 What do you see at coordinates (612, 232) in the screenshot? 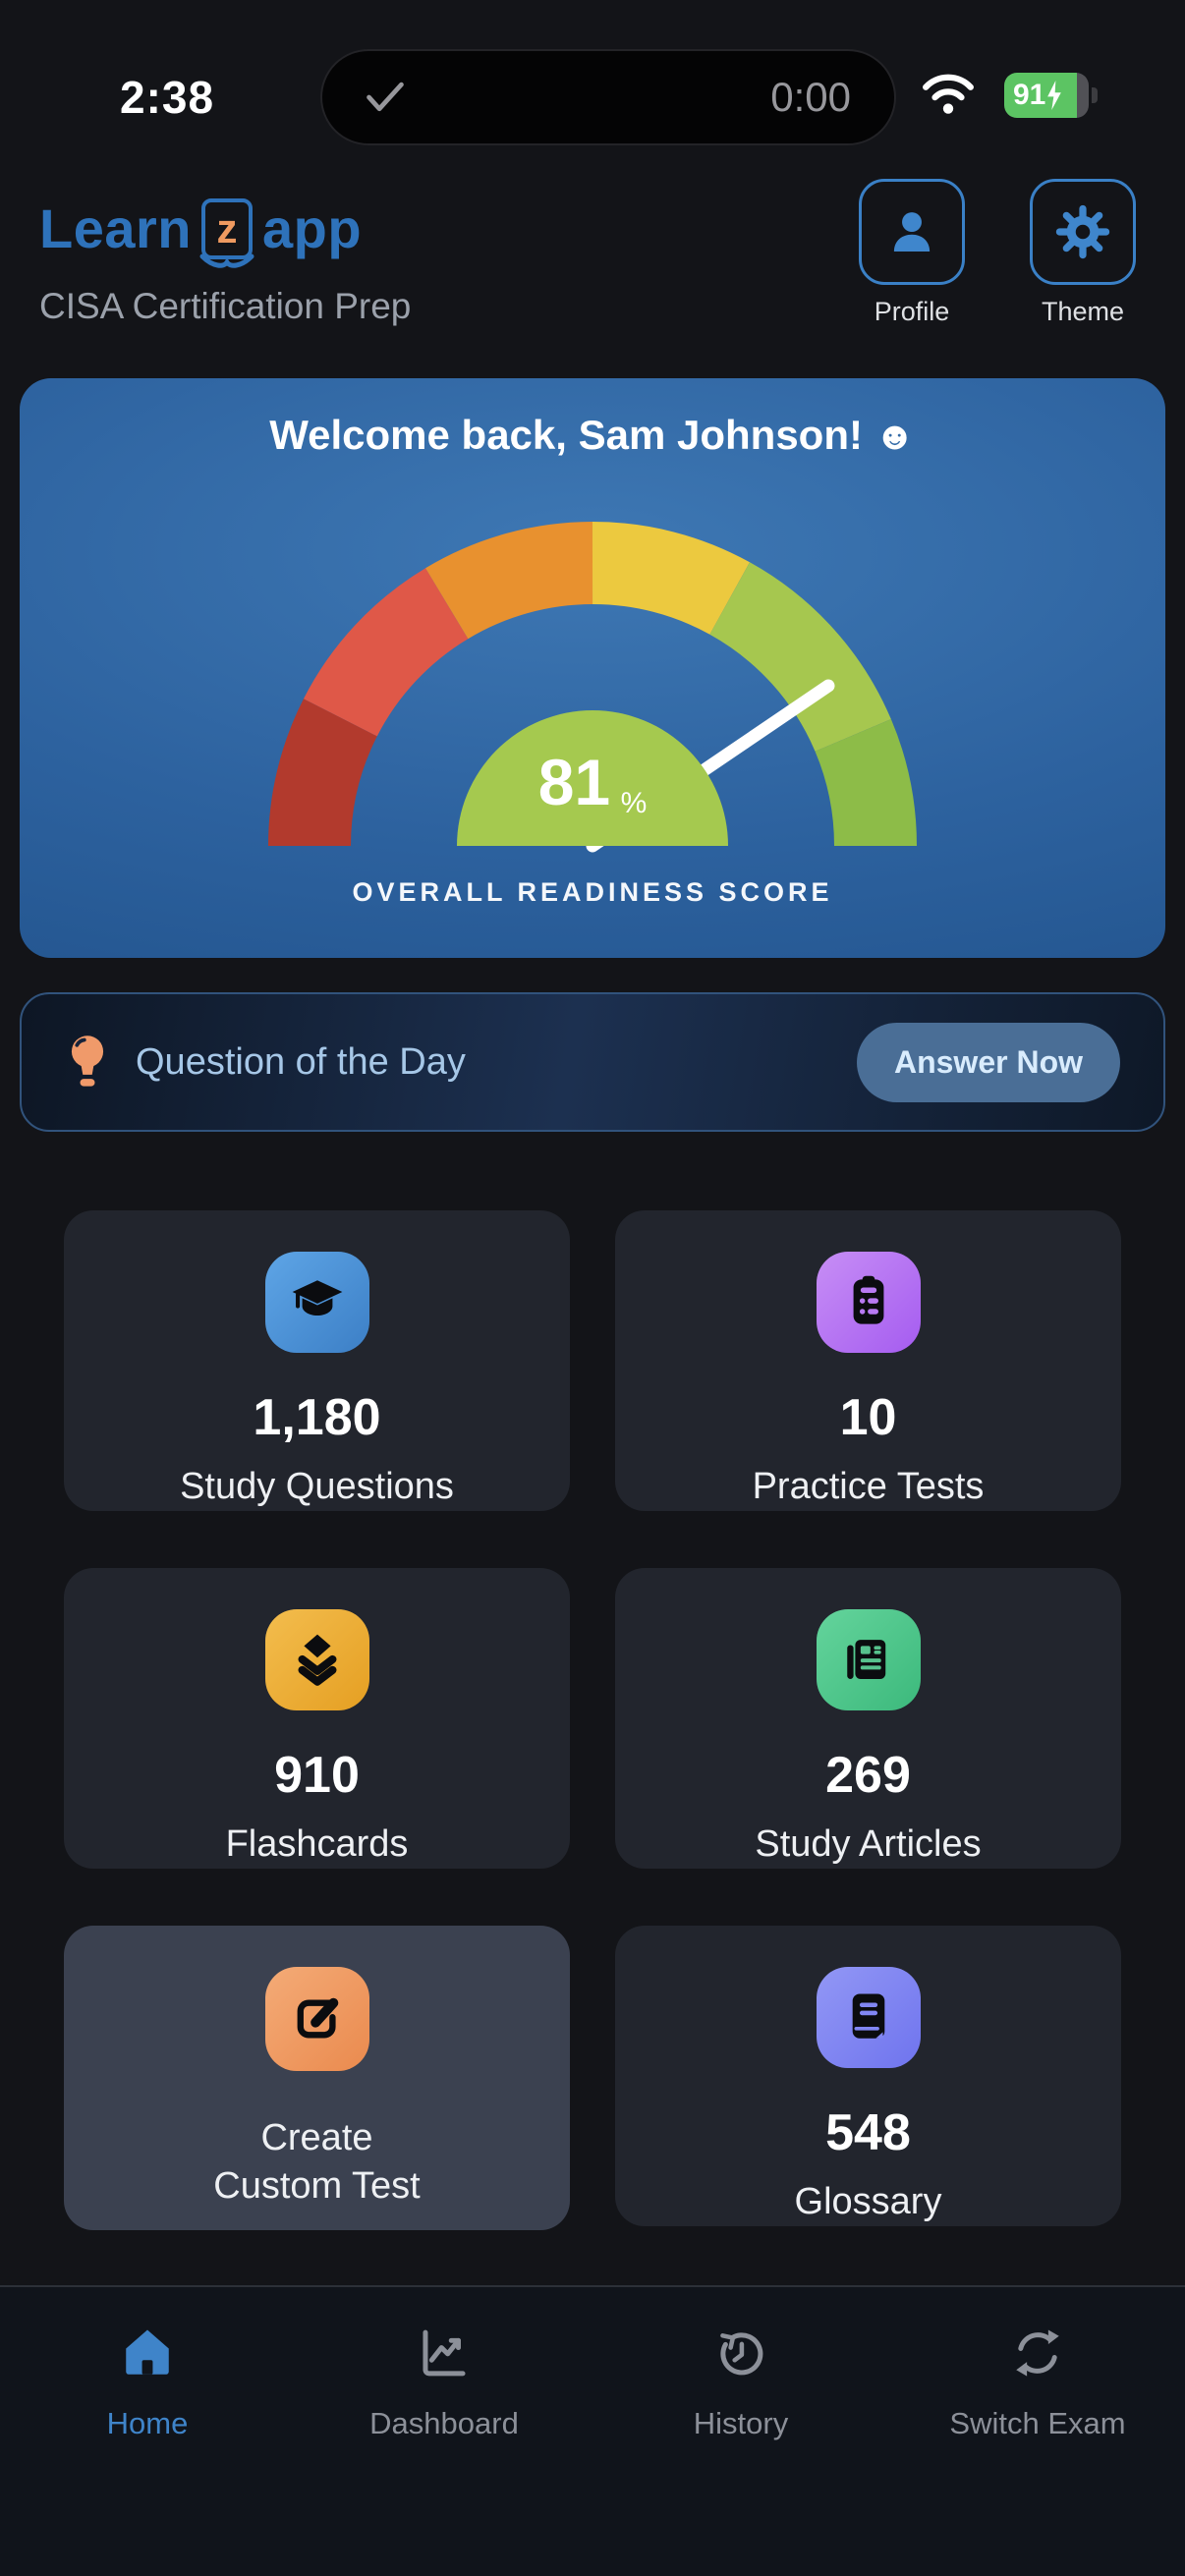
I see `learnzapp-logo: Learn z app` at bounding box center [612, 232].